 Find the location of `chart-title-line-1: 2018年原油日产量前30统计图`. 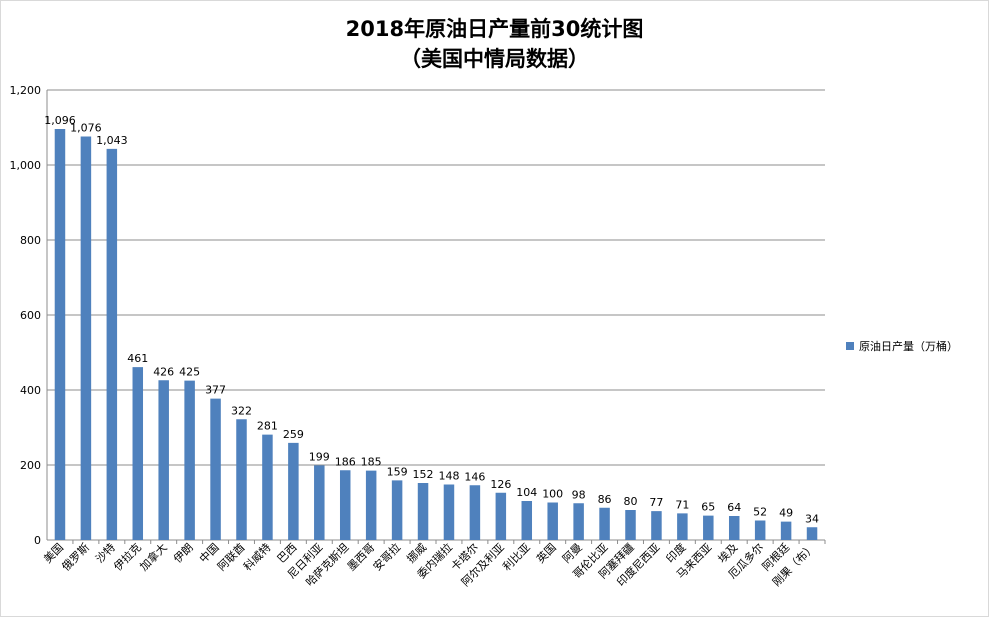

chart-title-line-1: 2018年原油日产量前30统计图 is located at coordinates (494, 29).